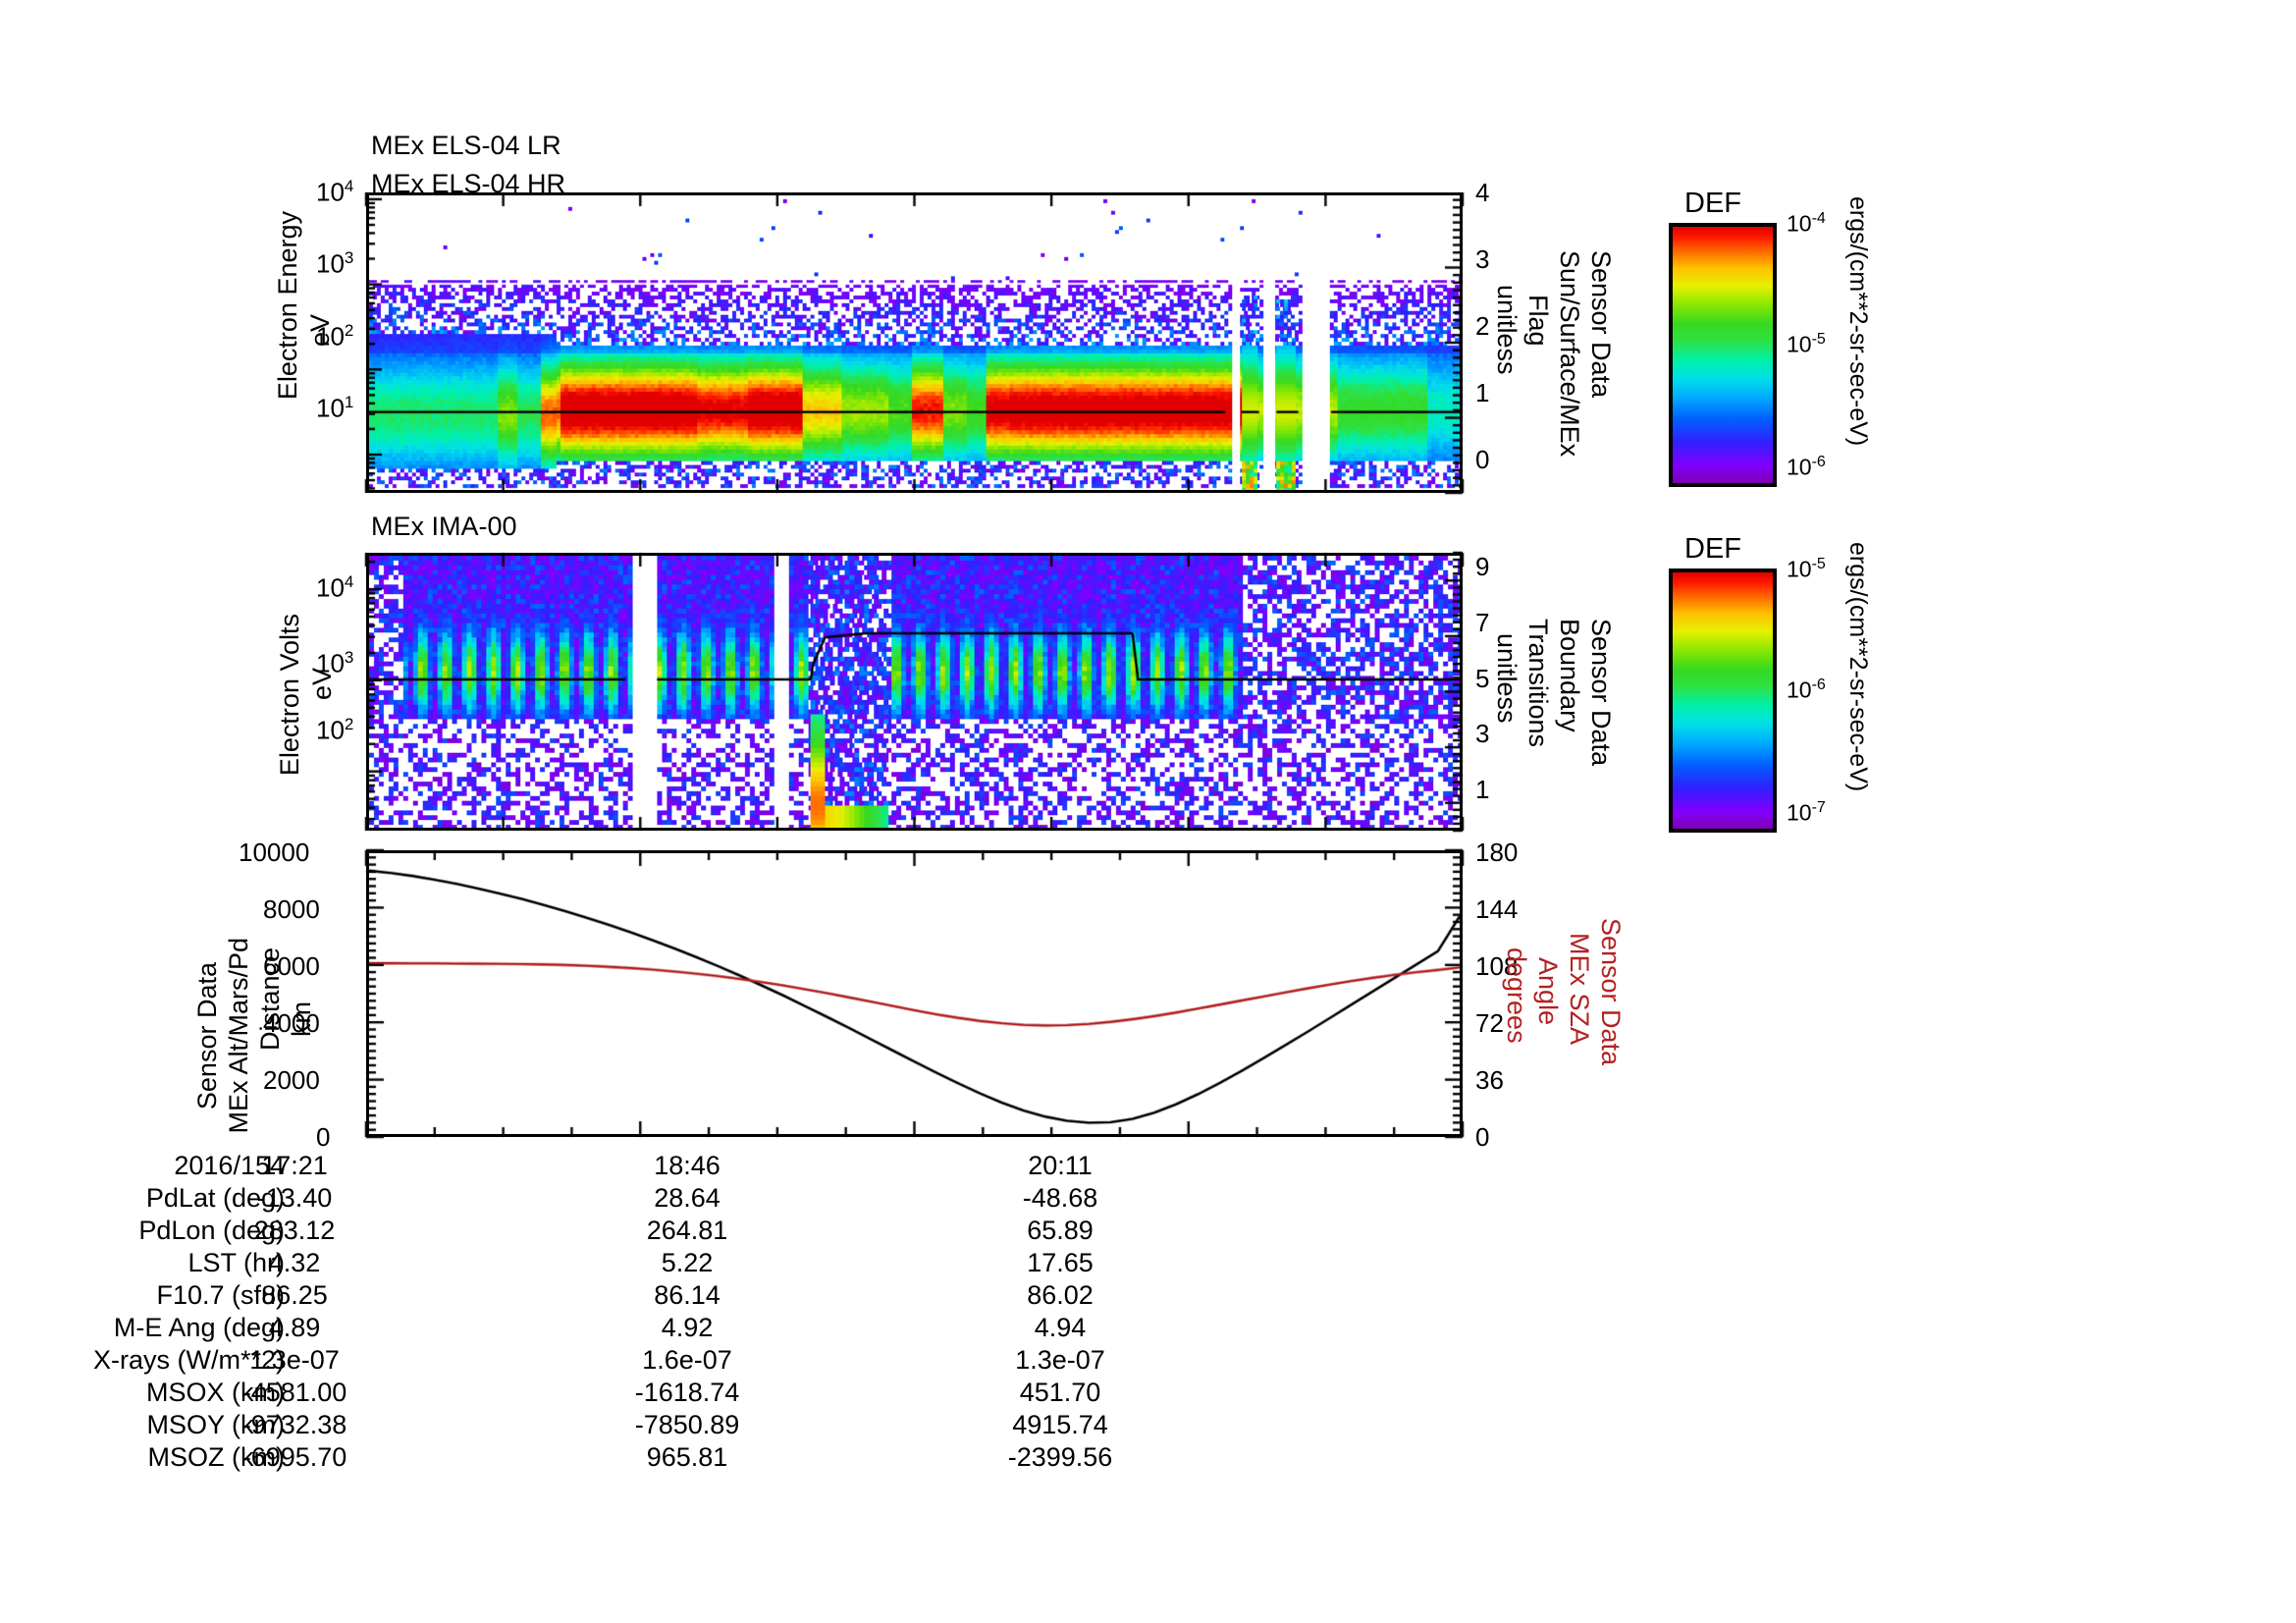 The image size is (2296, 1623). What do you see at coordinates (335, 336) in the screenshot?
I see `panel1-ytick-10e2: 10²` at bounding box center [335, 336].